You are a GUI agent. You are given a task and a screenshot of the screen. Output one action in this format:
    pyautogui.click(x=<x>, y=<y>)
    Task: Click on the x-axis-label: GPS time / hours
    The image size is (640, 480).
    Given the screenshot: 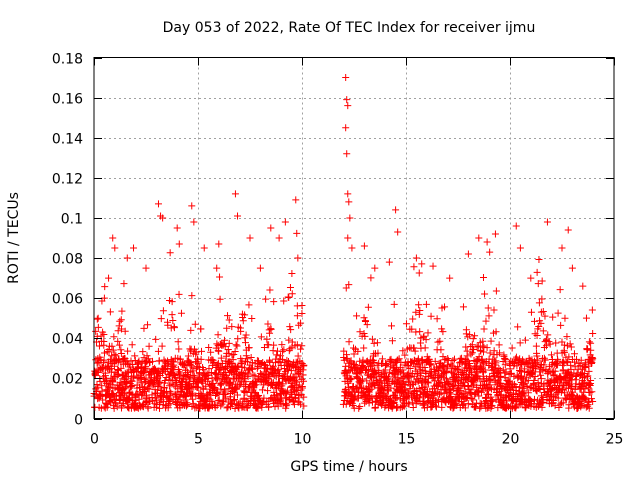 What is the action you would take?
    pyautogui.click(x=348, y=467)
    